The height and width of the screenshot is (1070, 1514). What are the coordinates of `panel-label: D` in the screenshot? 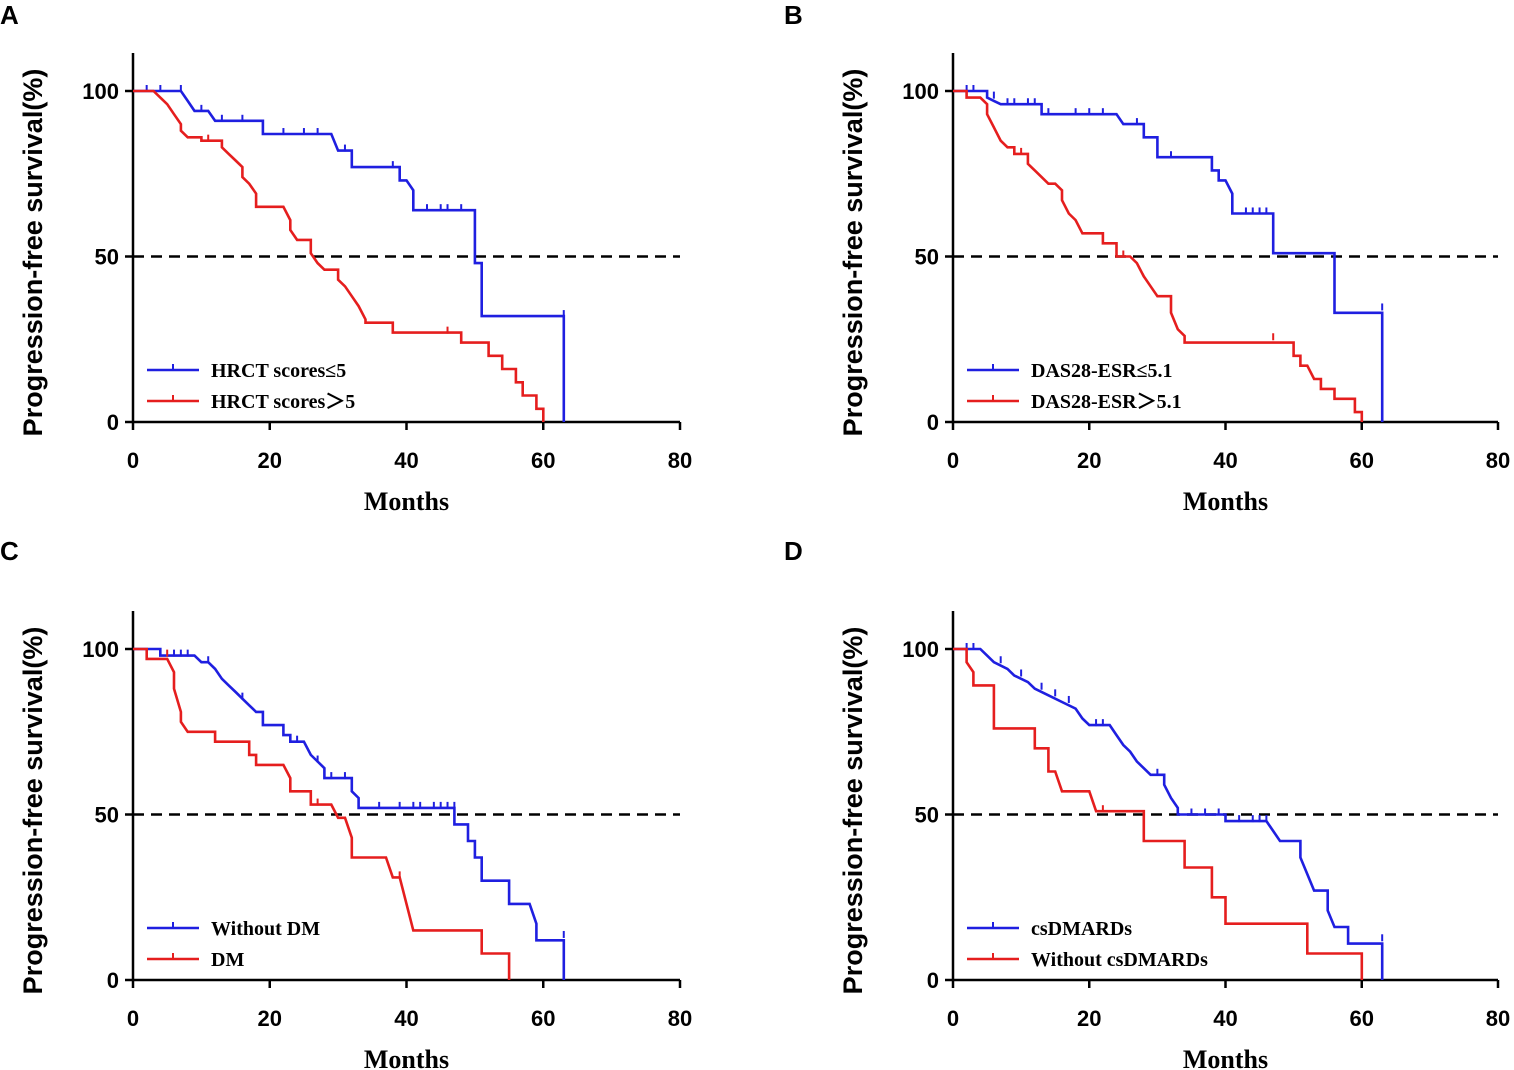 It's located at (793, 551).